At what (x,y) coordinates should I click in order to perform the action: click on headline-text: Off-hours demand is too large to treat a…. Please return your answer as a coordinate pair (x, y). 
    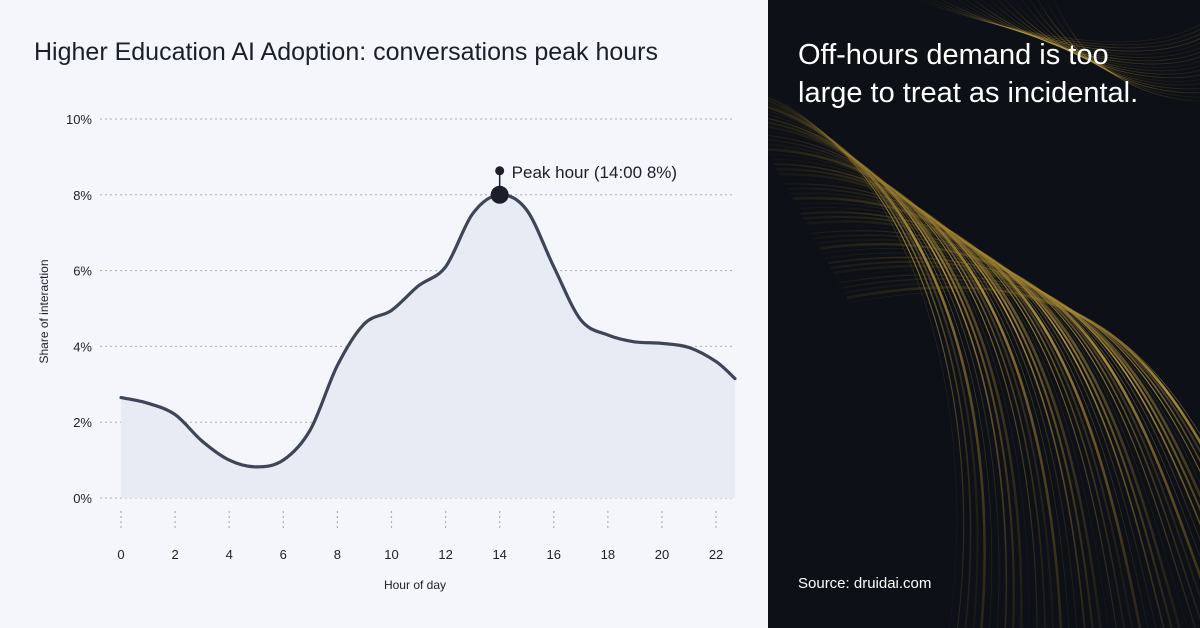
    Looking at the image, I should click on (968, 74).